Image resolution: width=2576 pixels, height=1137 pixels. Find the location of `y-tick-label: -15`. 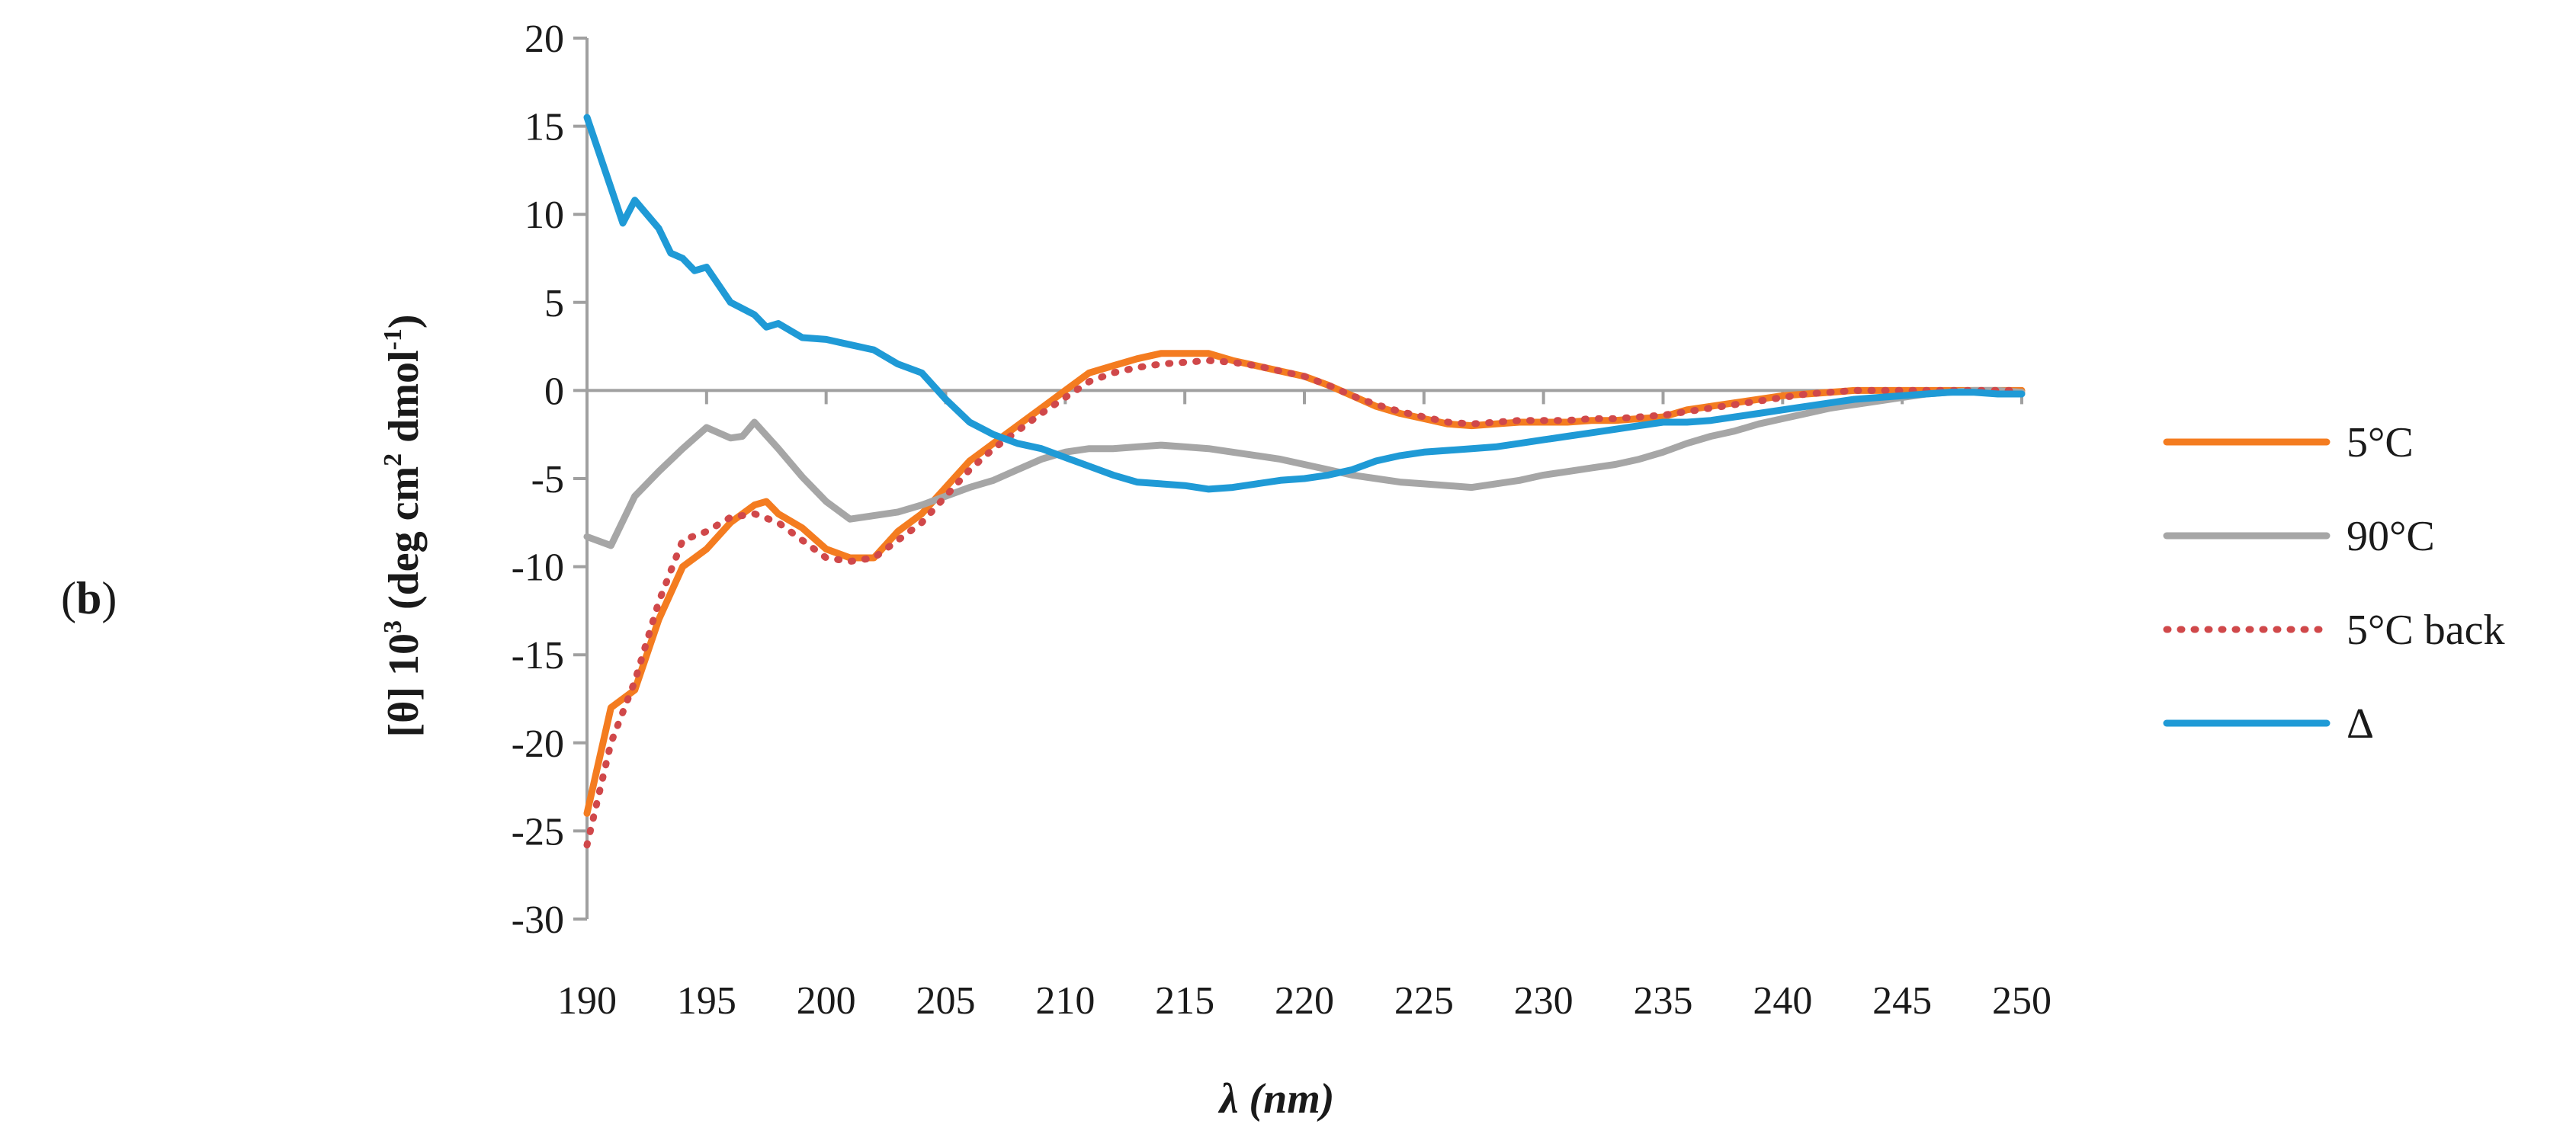

y-tick-label: -15 is located at coordinates (538, 655).